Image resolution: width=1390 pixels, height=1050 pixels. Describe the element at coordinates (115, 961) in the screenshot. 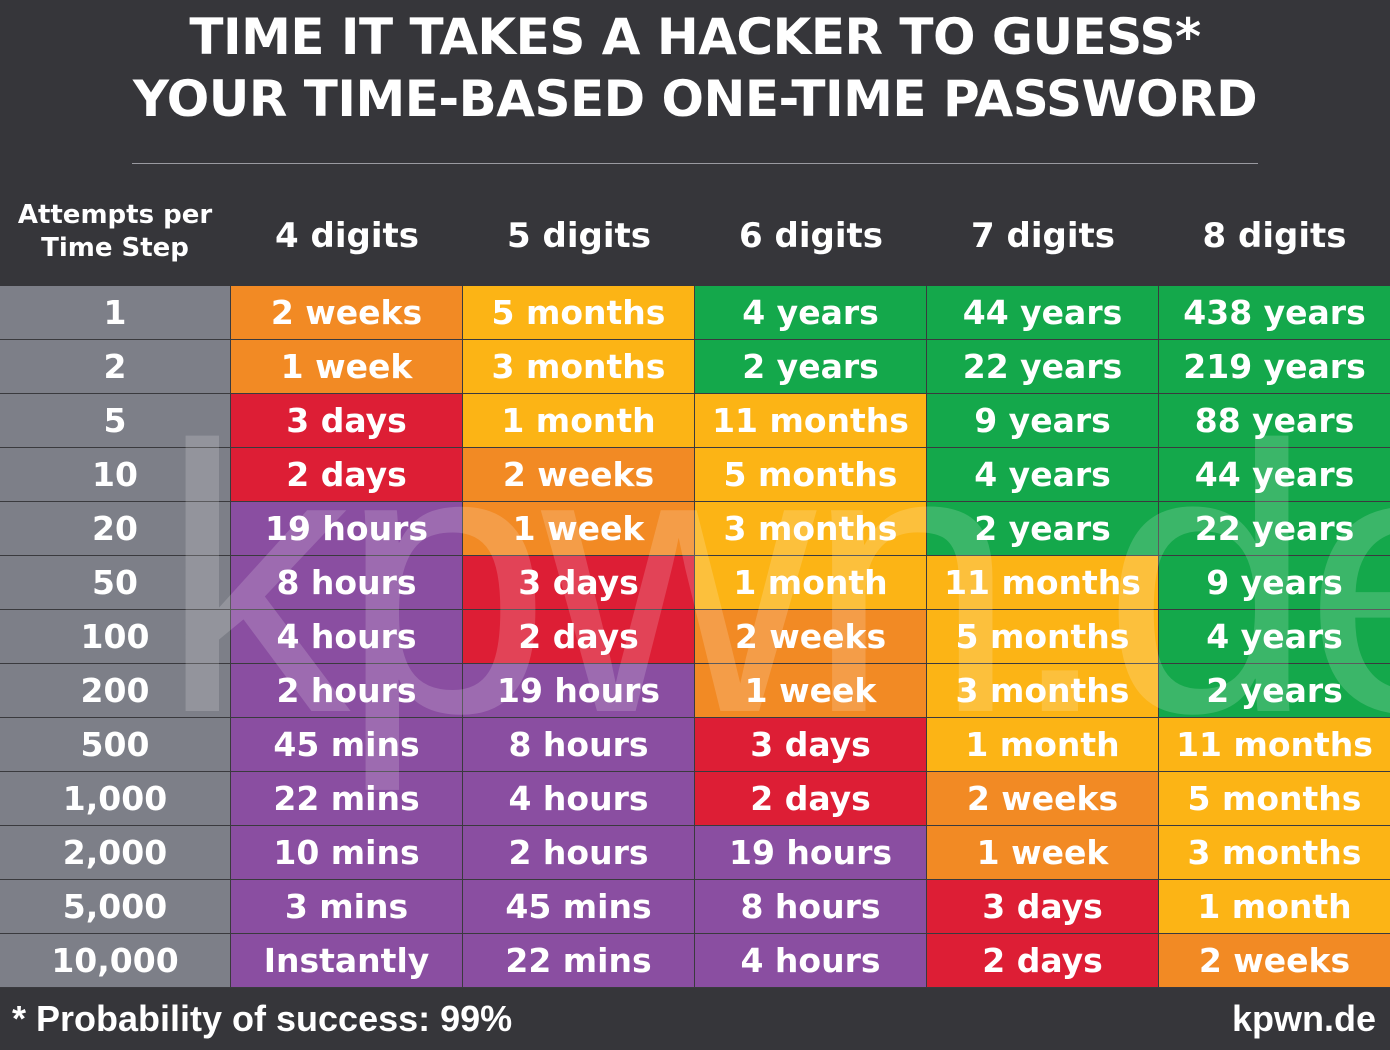

I see `row-header-attempts: 10,000` at that location.